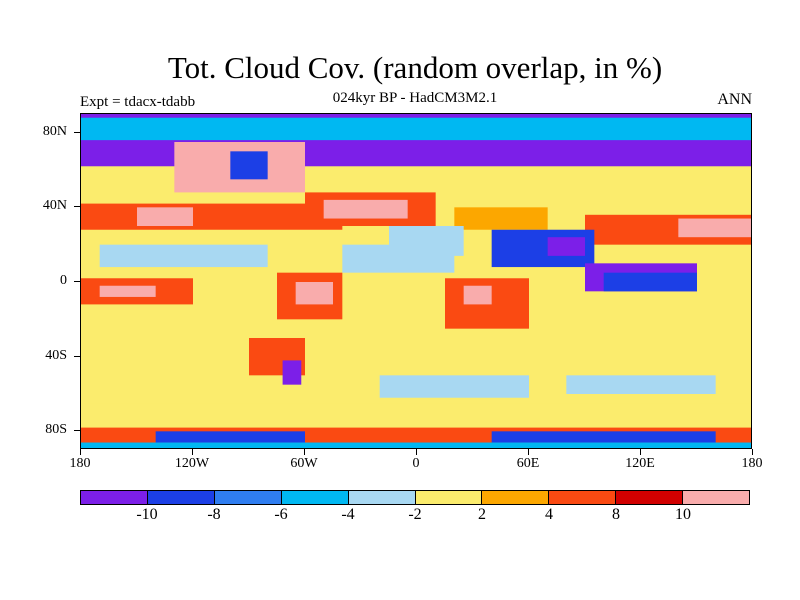 The height and width of the screenshot is (600, 800). Describe the element at coordinates (56, 355) in the screenshot. I see `lat-tick-label: 40S` at that location.